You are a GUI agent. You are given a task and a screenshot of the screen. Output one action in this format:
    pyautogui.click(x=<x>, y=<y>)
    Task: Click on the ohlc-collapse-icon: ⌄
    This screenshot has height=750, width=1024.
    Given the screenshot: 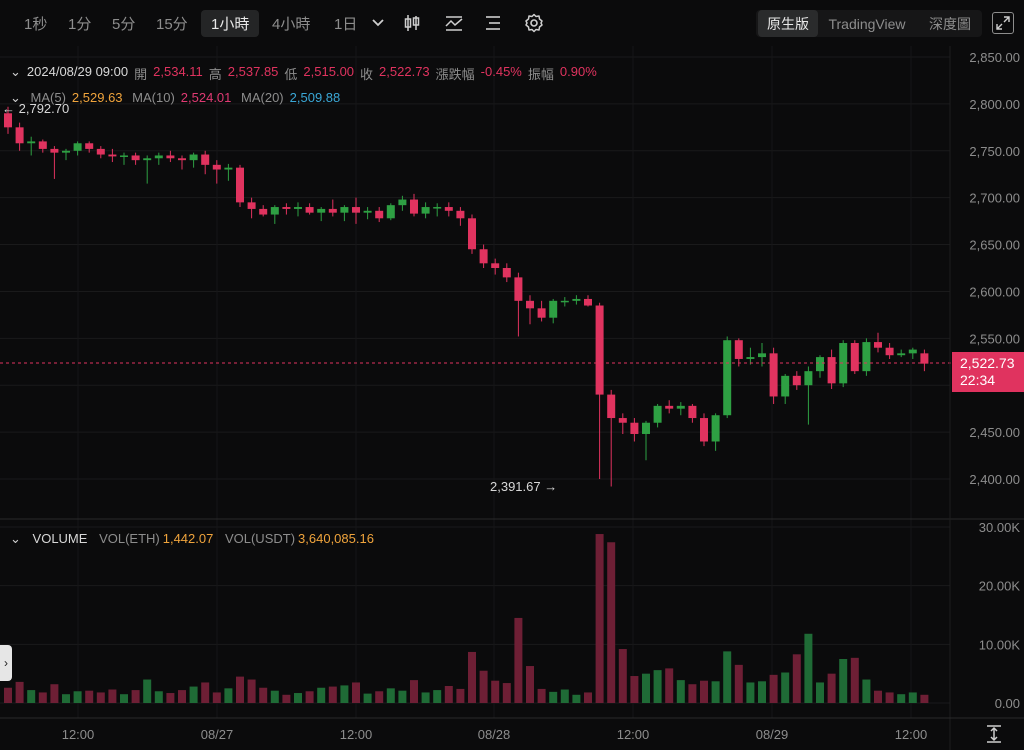 What is the action you would take?
    pyautogui.click(x=15, y=71)
    